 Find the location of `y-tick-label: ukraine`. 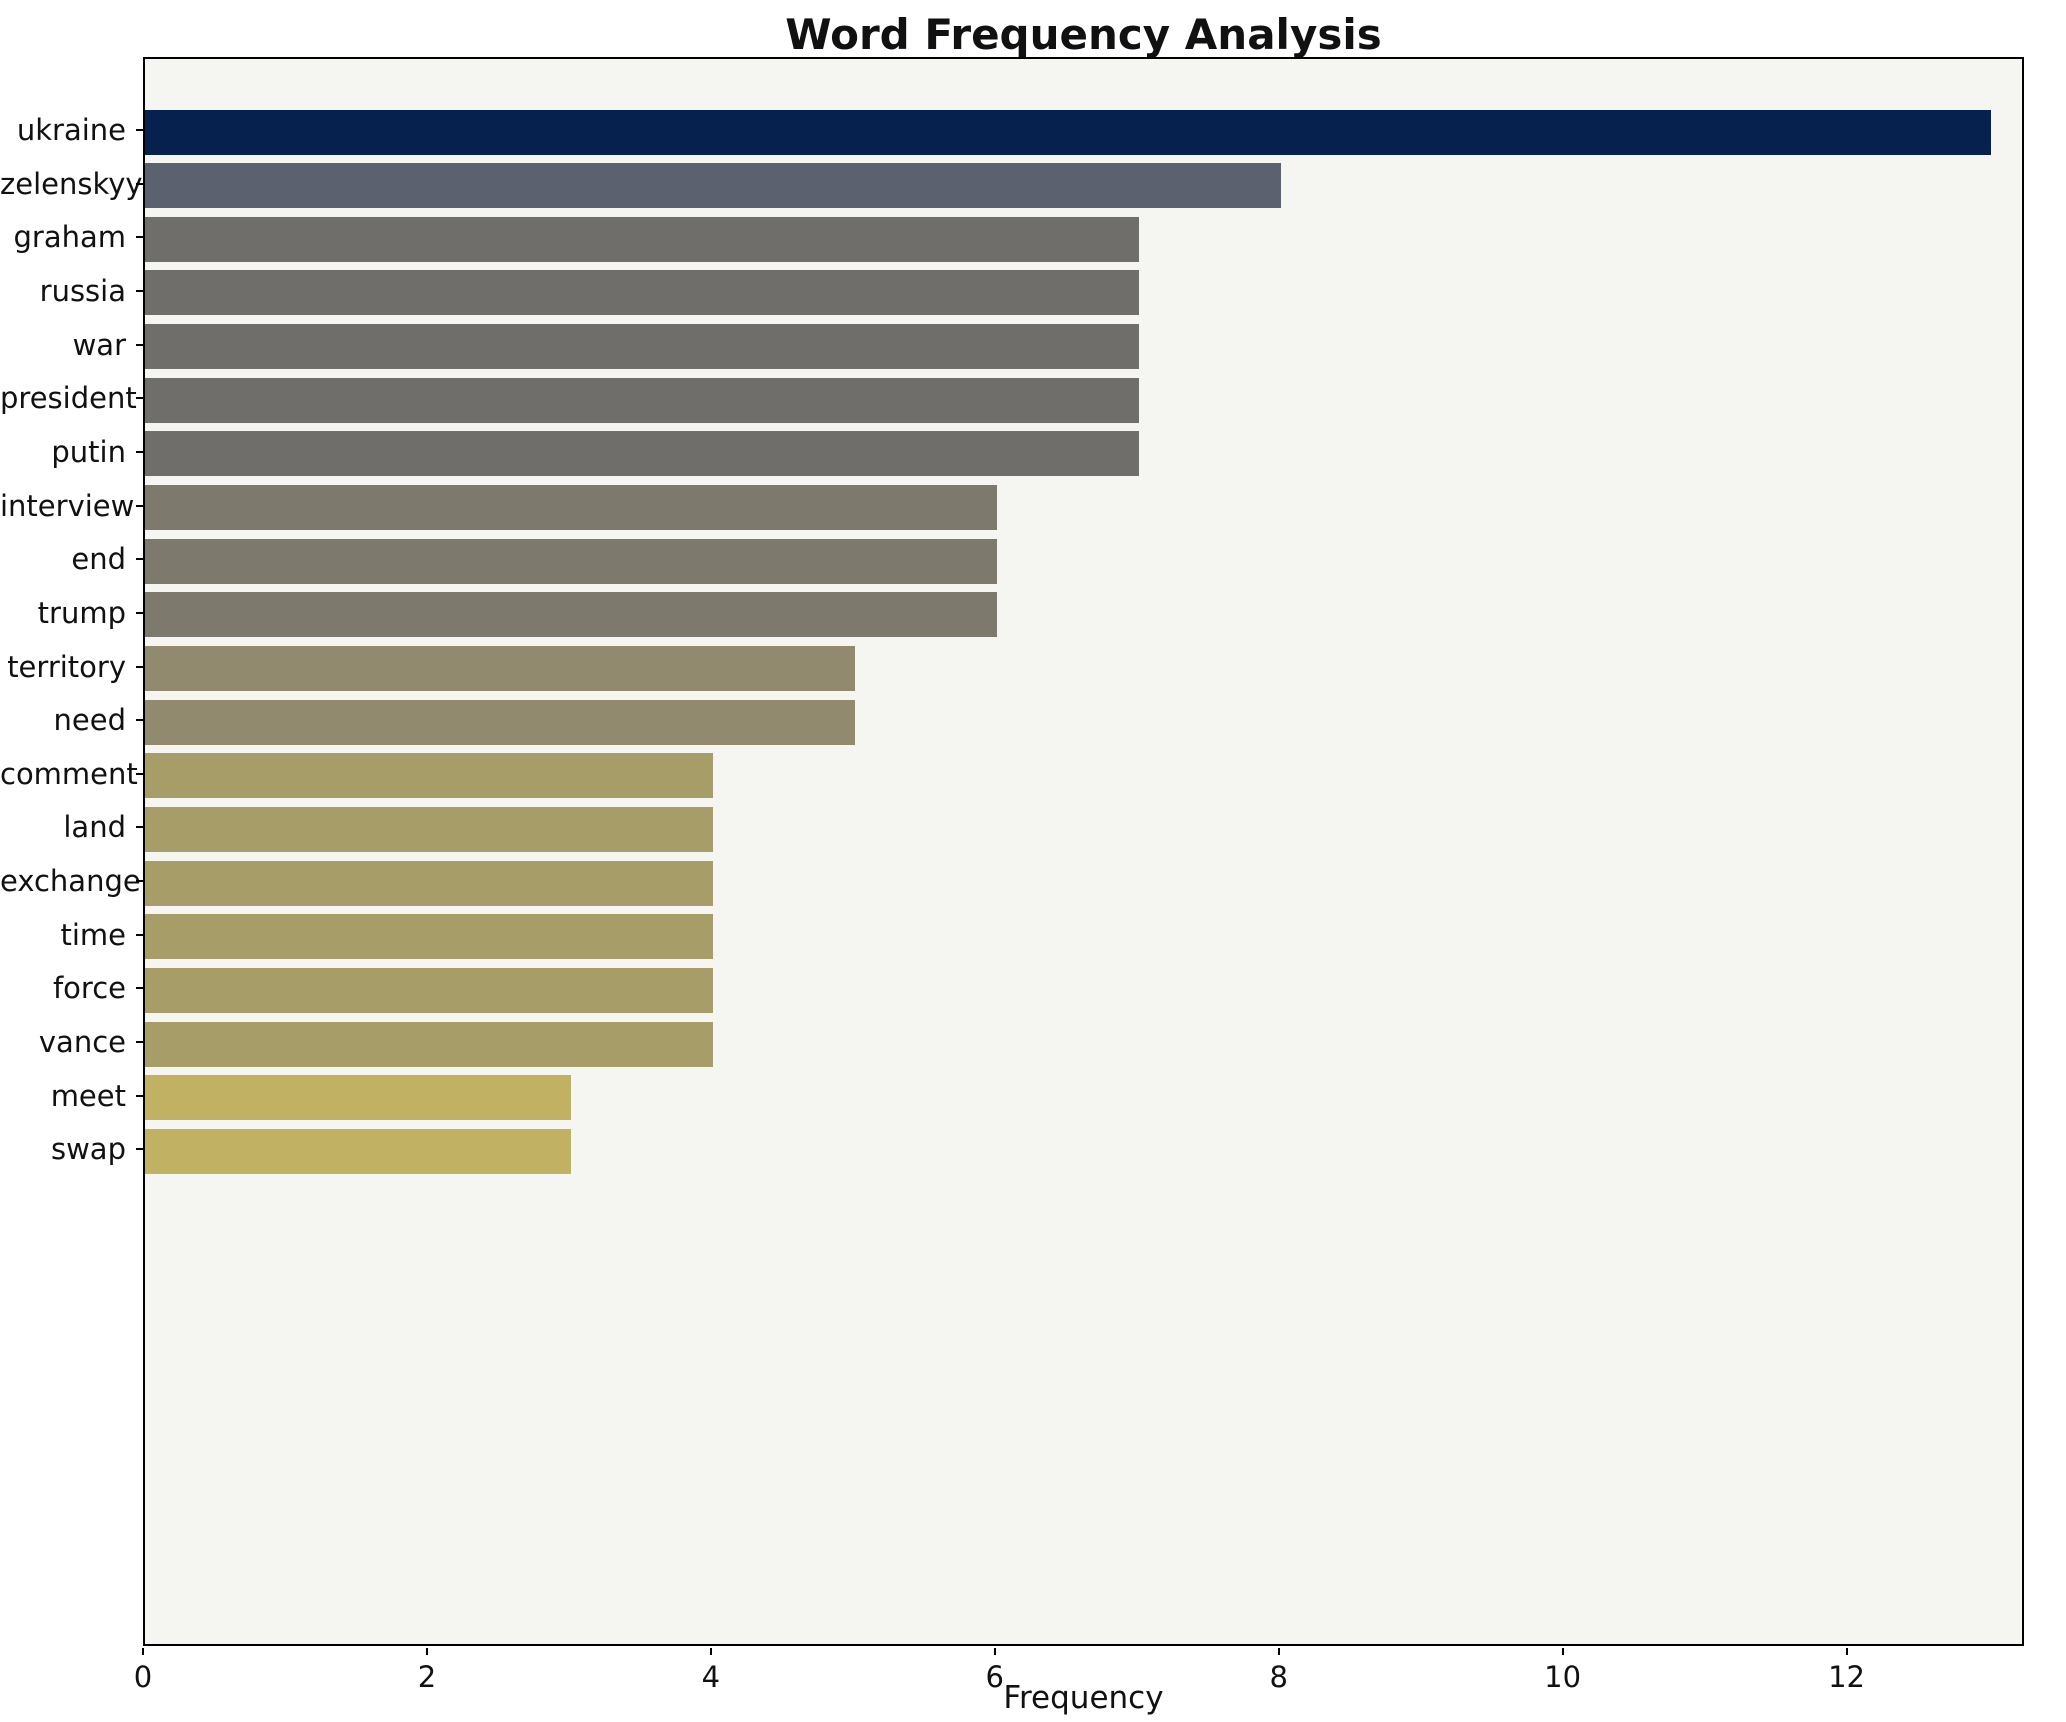

y-tick-label: ukraine is located at coordinates (71, 130).